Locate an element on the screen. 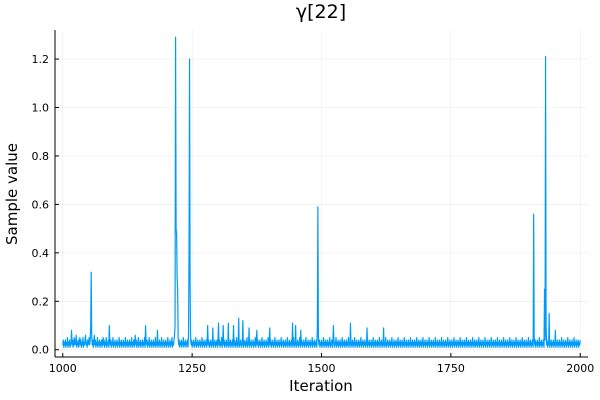 The height and width of the screenshot is (400, 600). y-tick-label-1: 0.2 is located at coordinates (41, 301).